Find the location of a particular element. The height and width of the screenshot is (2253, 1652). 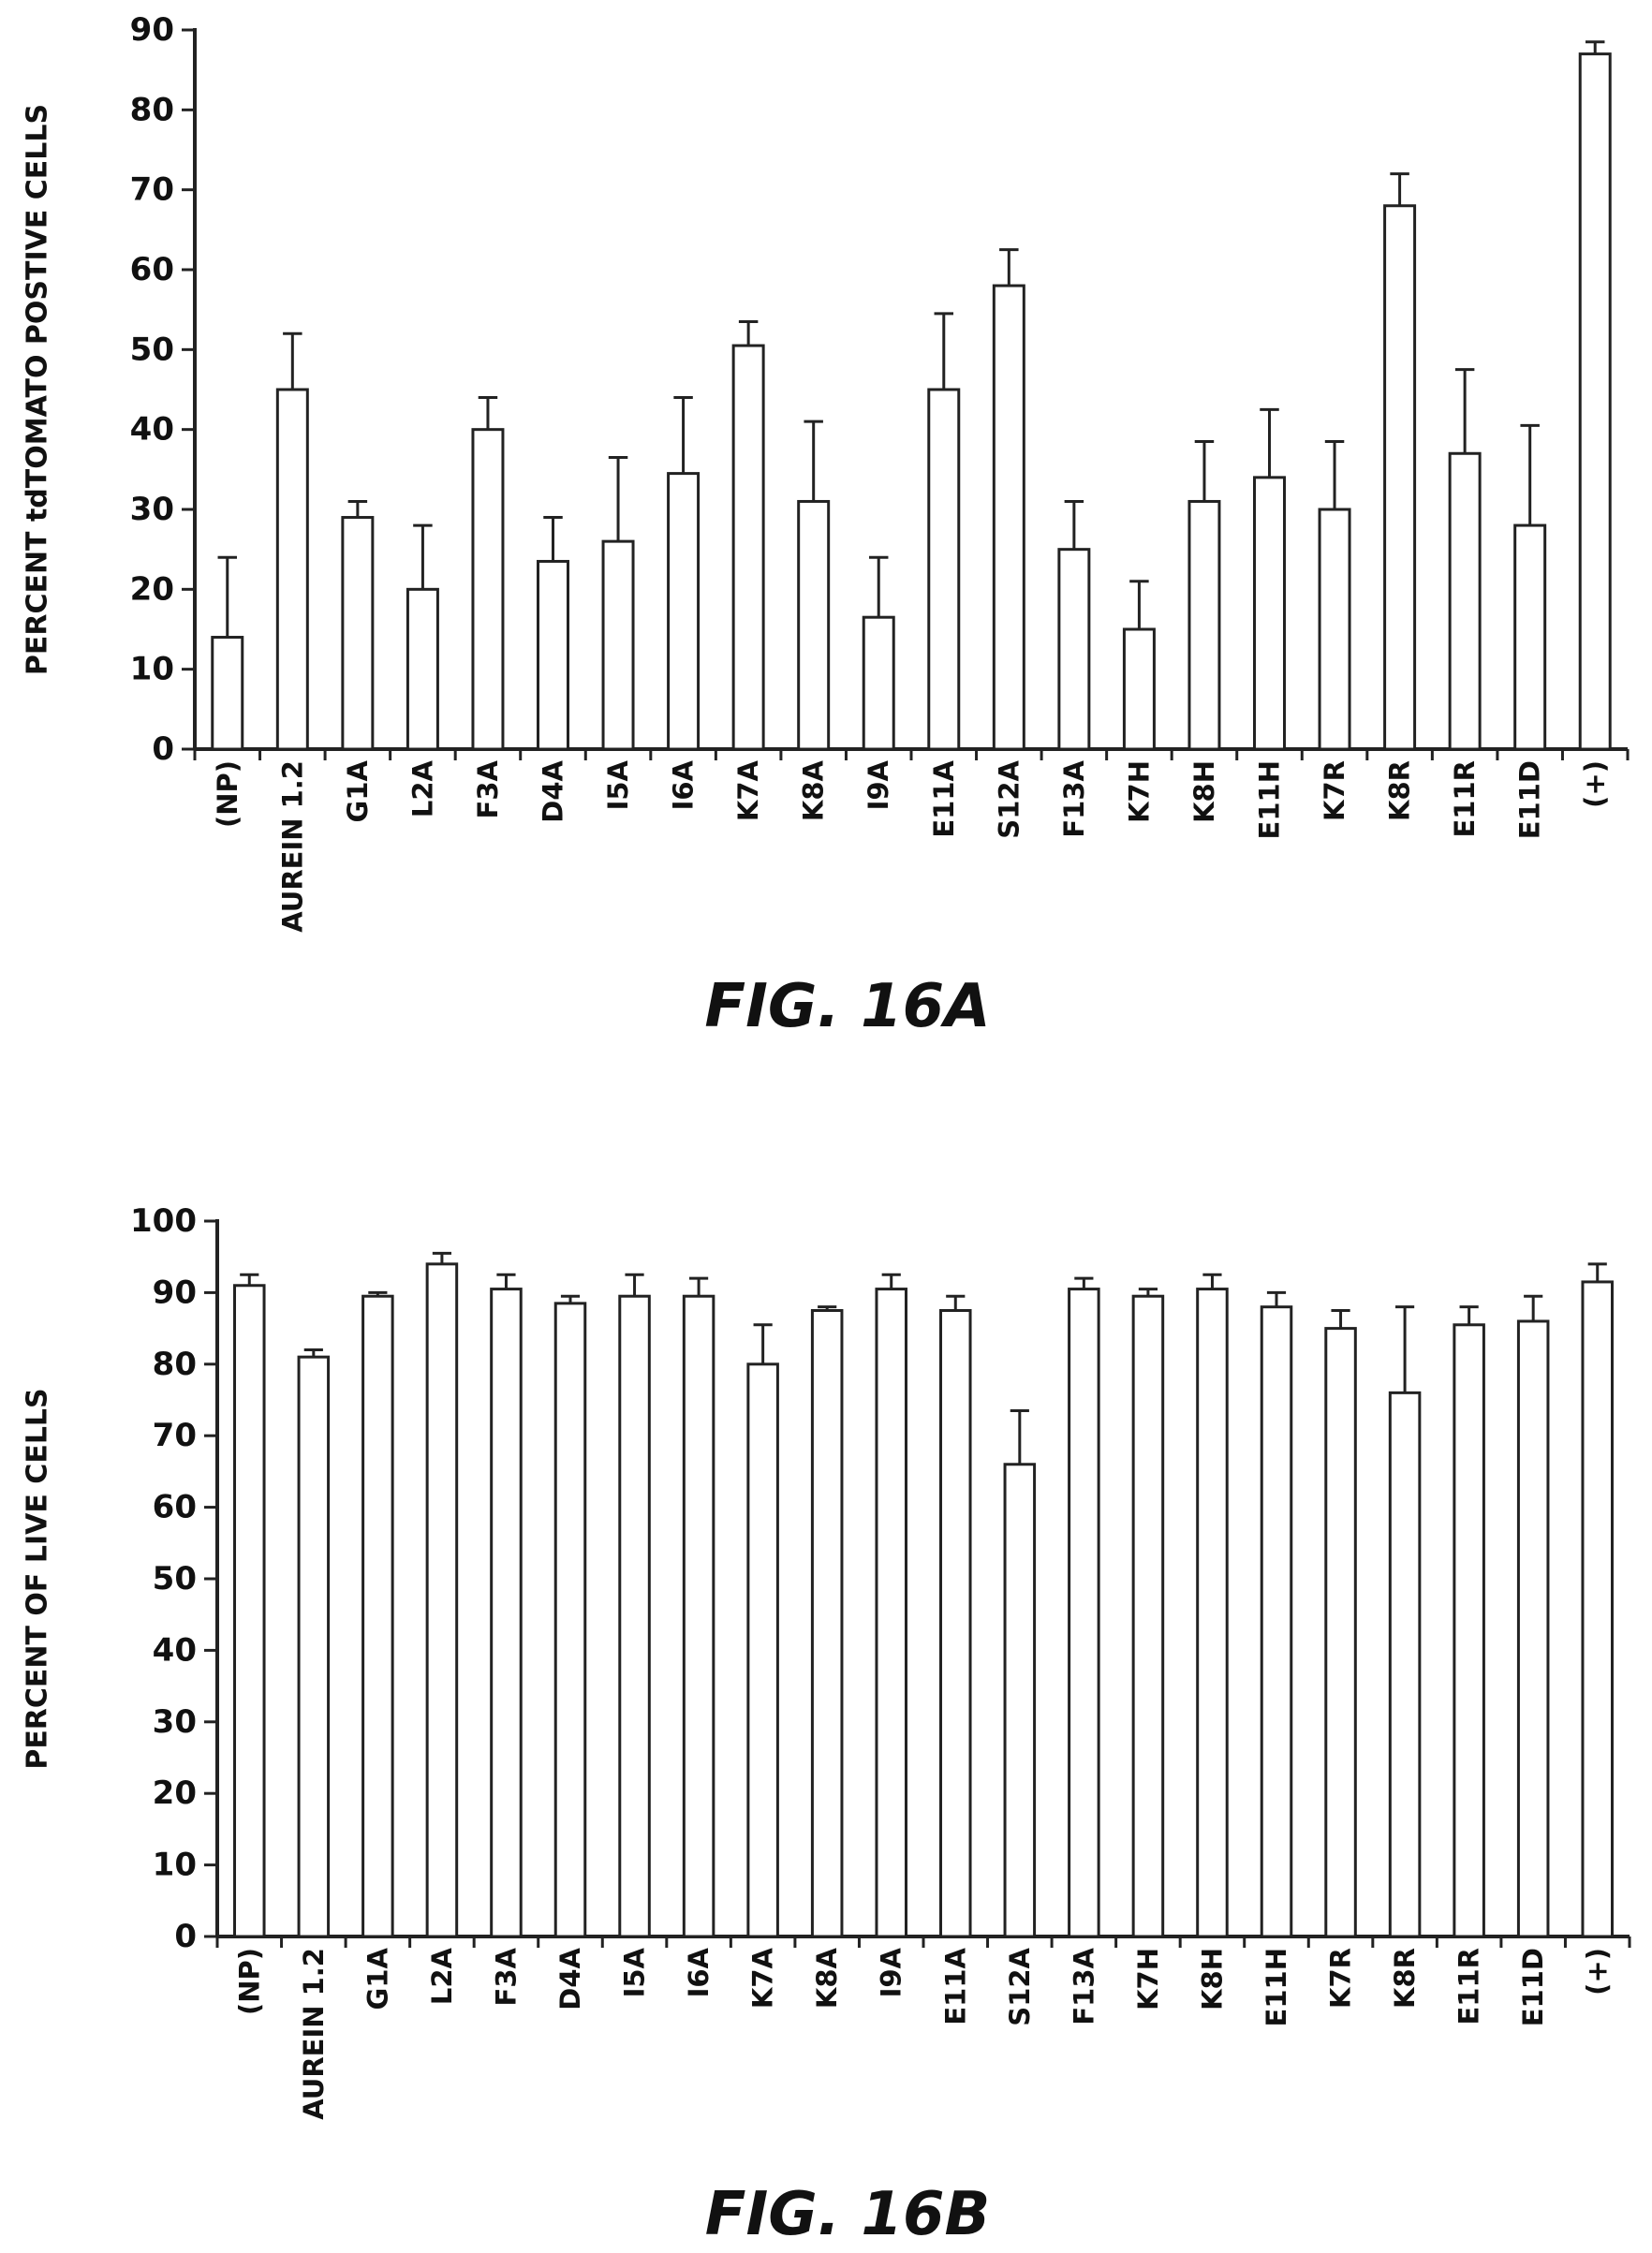

x-tick-label: I9A is located at coordinates (891, 1972).